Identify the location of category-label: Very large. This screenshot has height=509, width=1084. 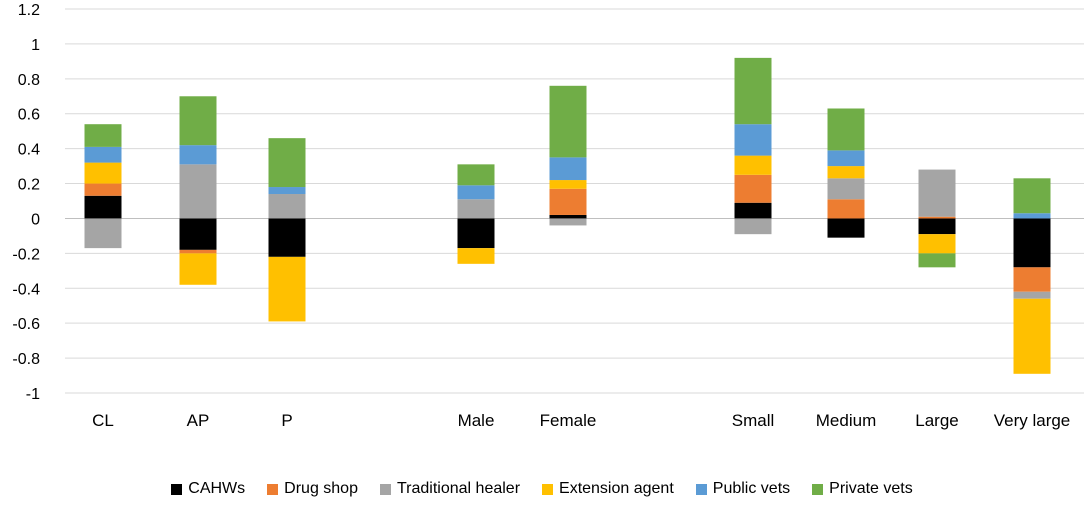
(1032, 420).